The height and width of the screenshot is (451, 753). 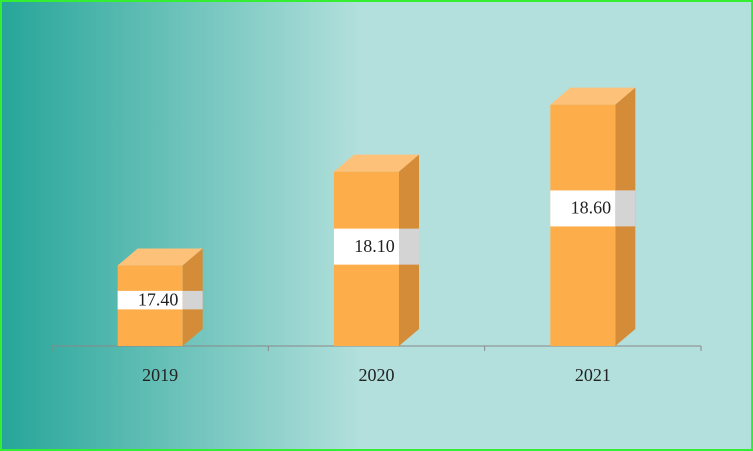 What do you see at coordinates (160, 375) in the screenshot?
I see `x-tick-label: 2019` at bounding box center [160, 375].